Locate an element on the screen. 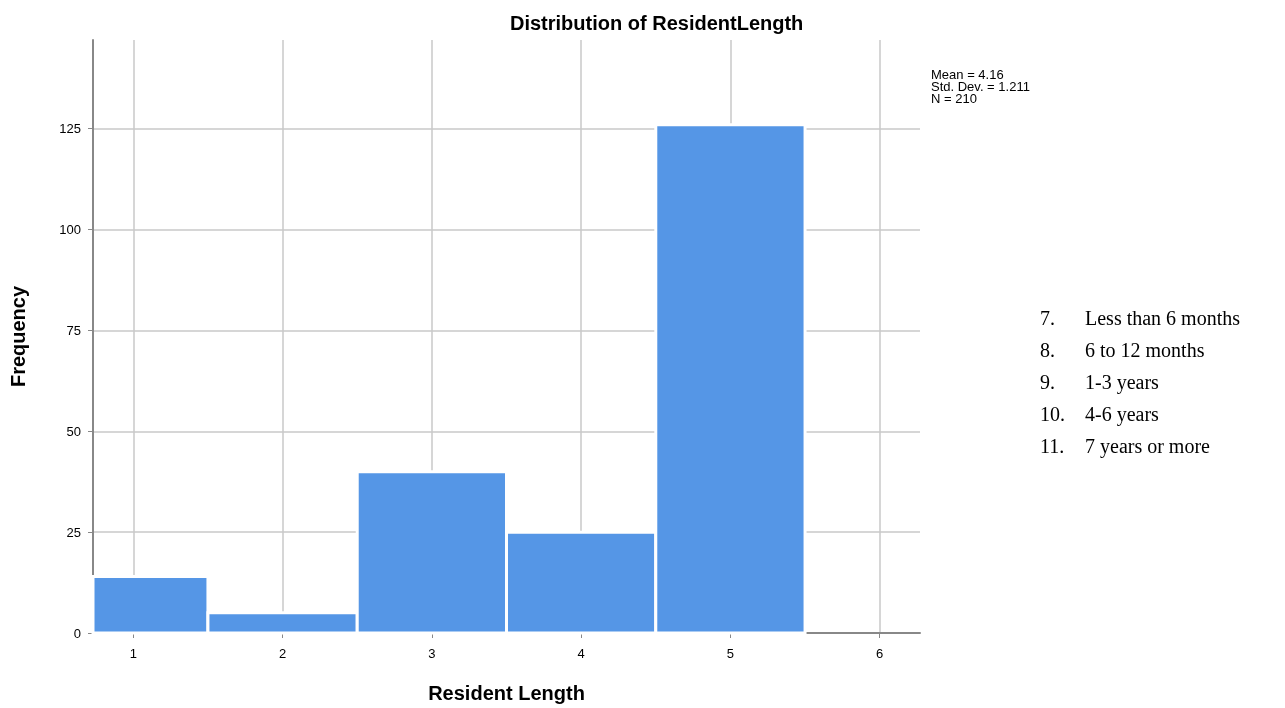  y-tick-label: 100 is located at coordinates (70, 230).